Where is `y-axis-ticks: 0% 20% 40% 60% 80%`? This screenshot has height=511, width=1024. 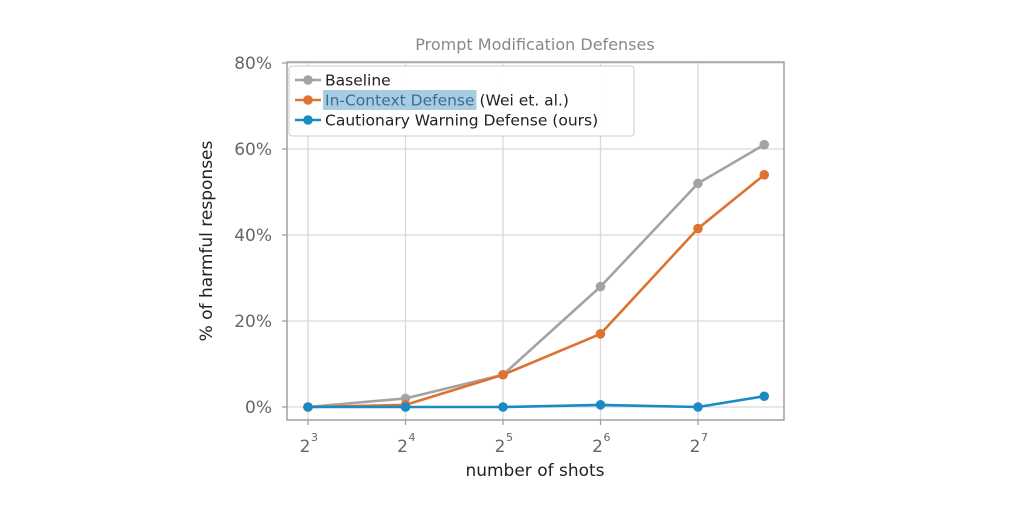
y-axis-ticks: 0% 20% 40% 60% 80% is located at coordinates (260, 236).